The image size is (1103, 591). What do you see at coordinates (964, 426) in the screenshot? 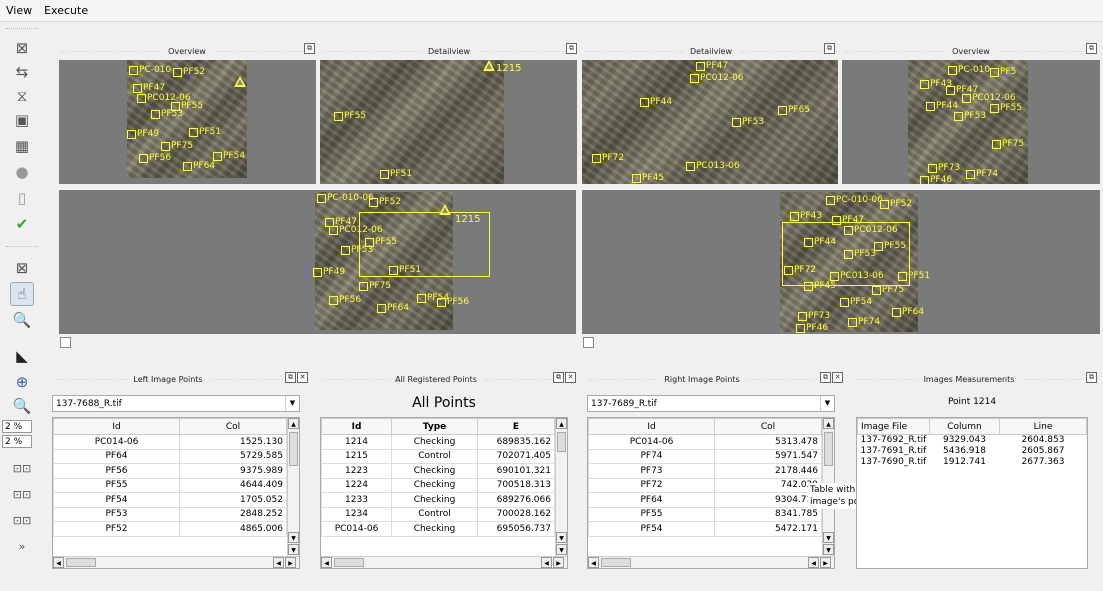
I see `column-header: Column` at bounding box center [964, 426].